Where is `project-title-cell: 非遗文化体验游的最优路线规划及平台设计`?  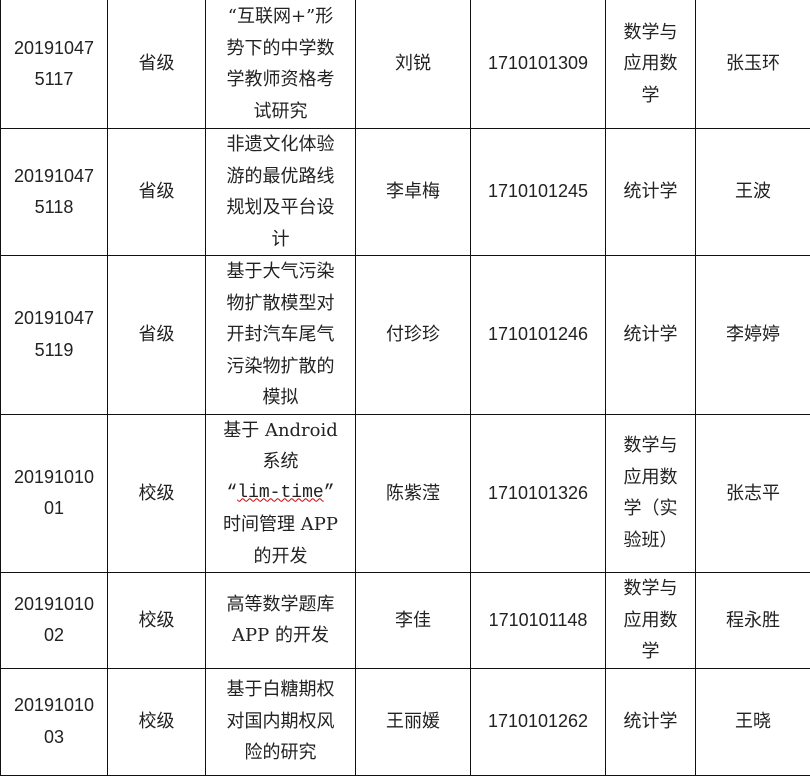 project-title-cell: 非遗文化体验游的最优路线规划及平台设计 is located at coordinates (281, 192).